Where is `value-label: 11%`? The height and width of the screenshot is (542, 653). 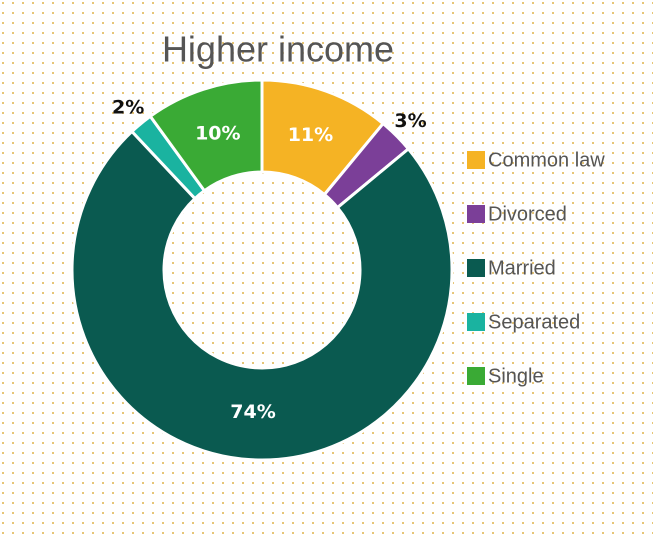
value-label: 11% is located at coordinates (310, 135).